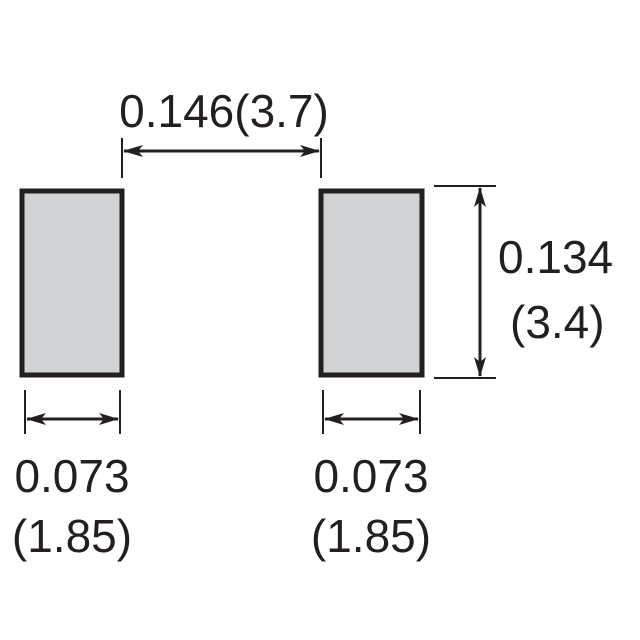 The height and width of the screenshot is (640, 640). What do you see at coordinates (72, 283) in the screenshot?
I see `left-pad` at bounding box center [72, 283].